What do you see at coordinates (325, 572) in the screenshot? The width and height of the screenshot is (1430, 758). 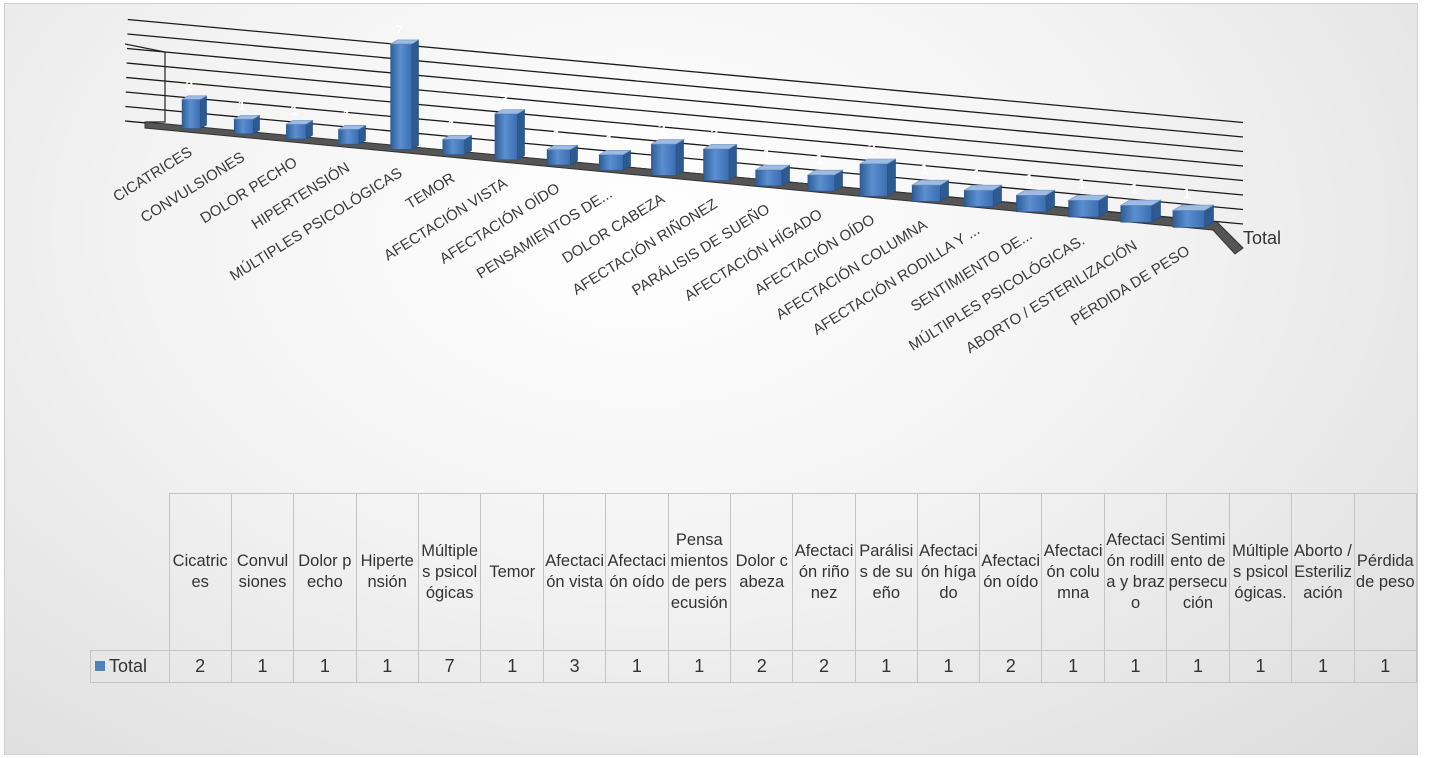 I see `table-header-cell: Dolor pecho` at bounding box center [325, 572].